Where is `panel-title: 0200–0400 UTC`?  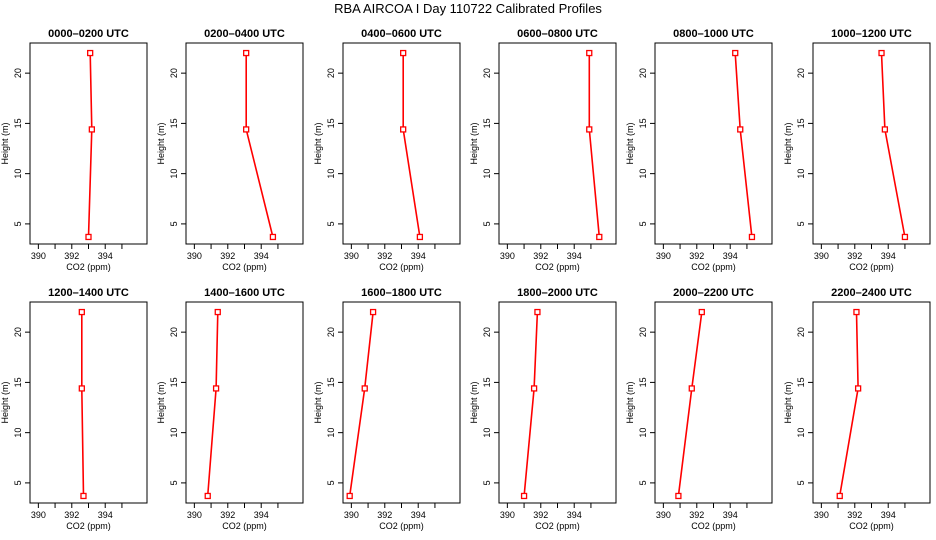
panel-title: 0200–0400 UTC is located at coordinates (244, 34).